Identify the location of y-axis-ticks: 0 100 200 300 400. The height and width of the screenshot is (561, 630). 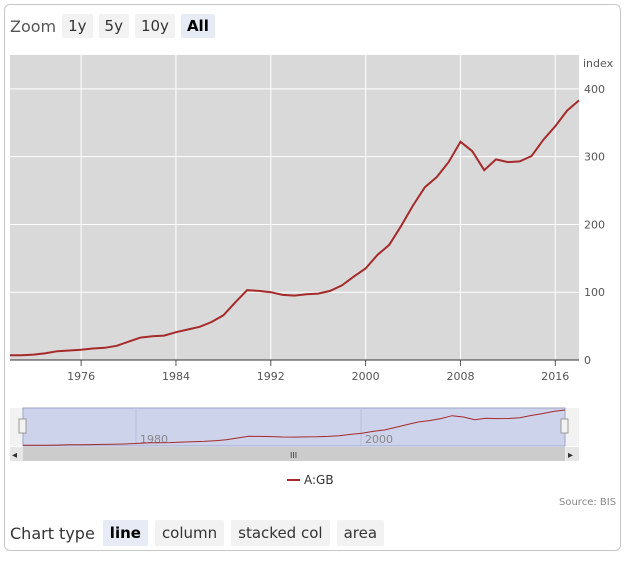
(594, 225).